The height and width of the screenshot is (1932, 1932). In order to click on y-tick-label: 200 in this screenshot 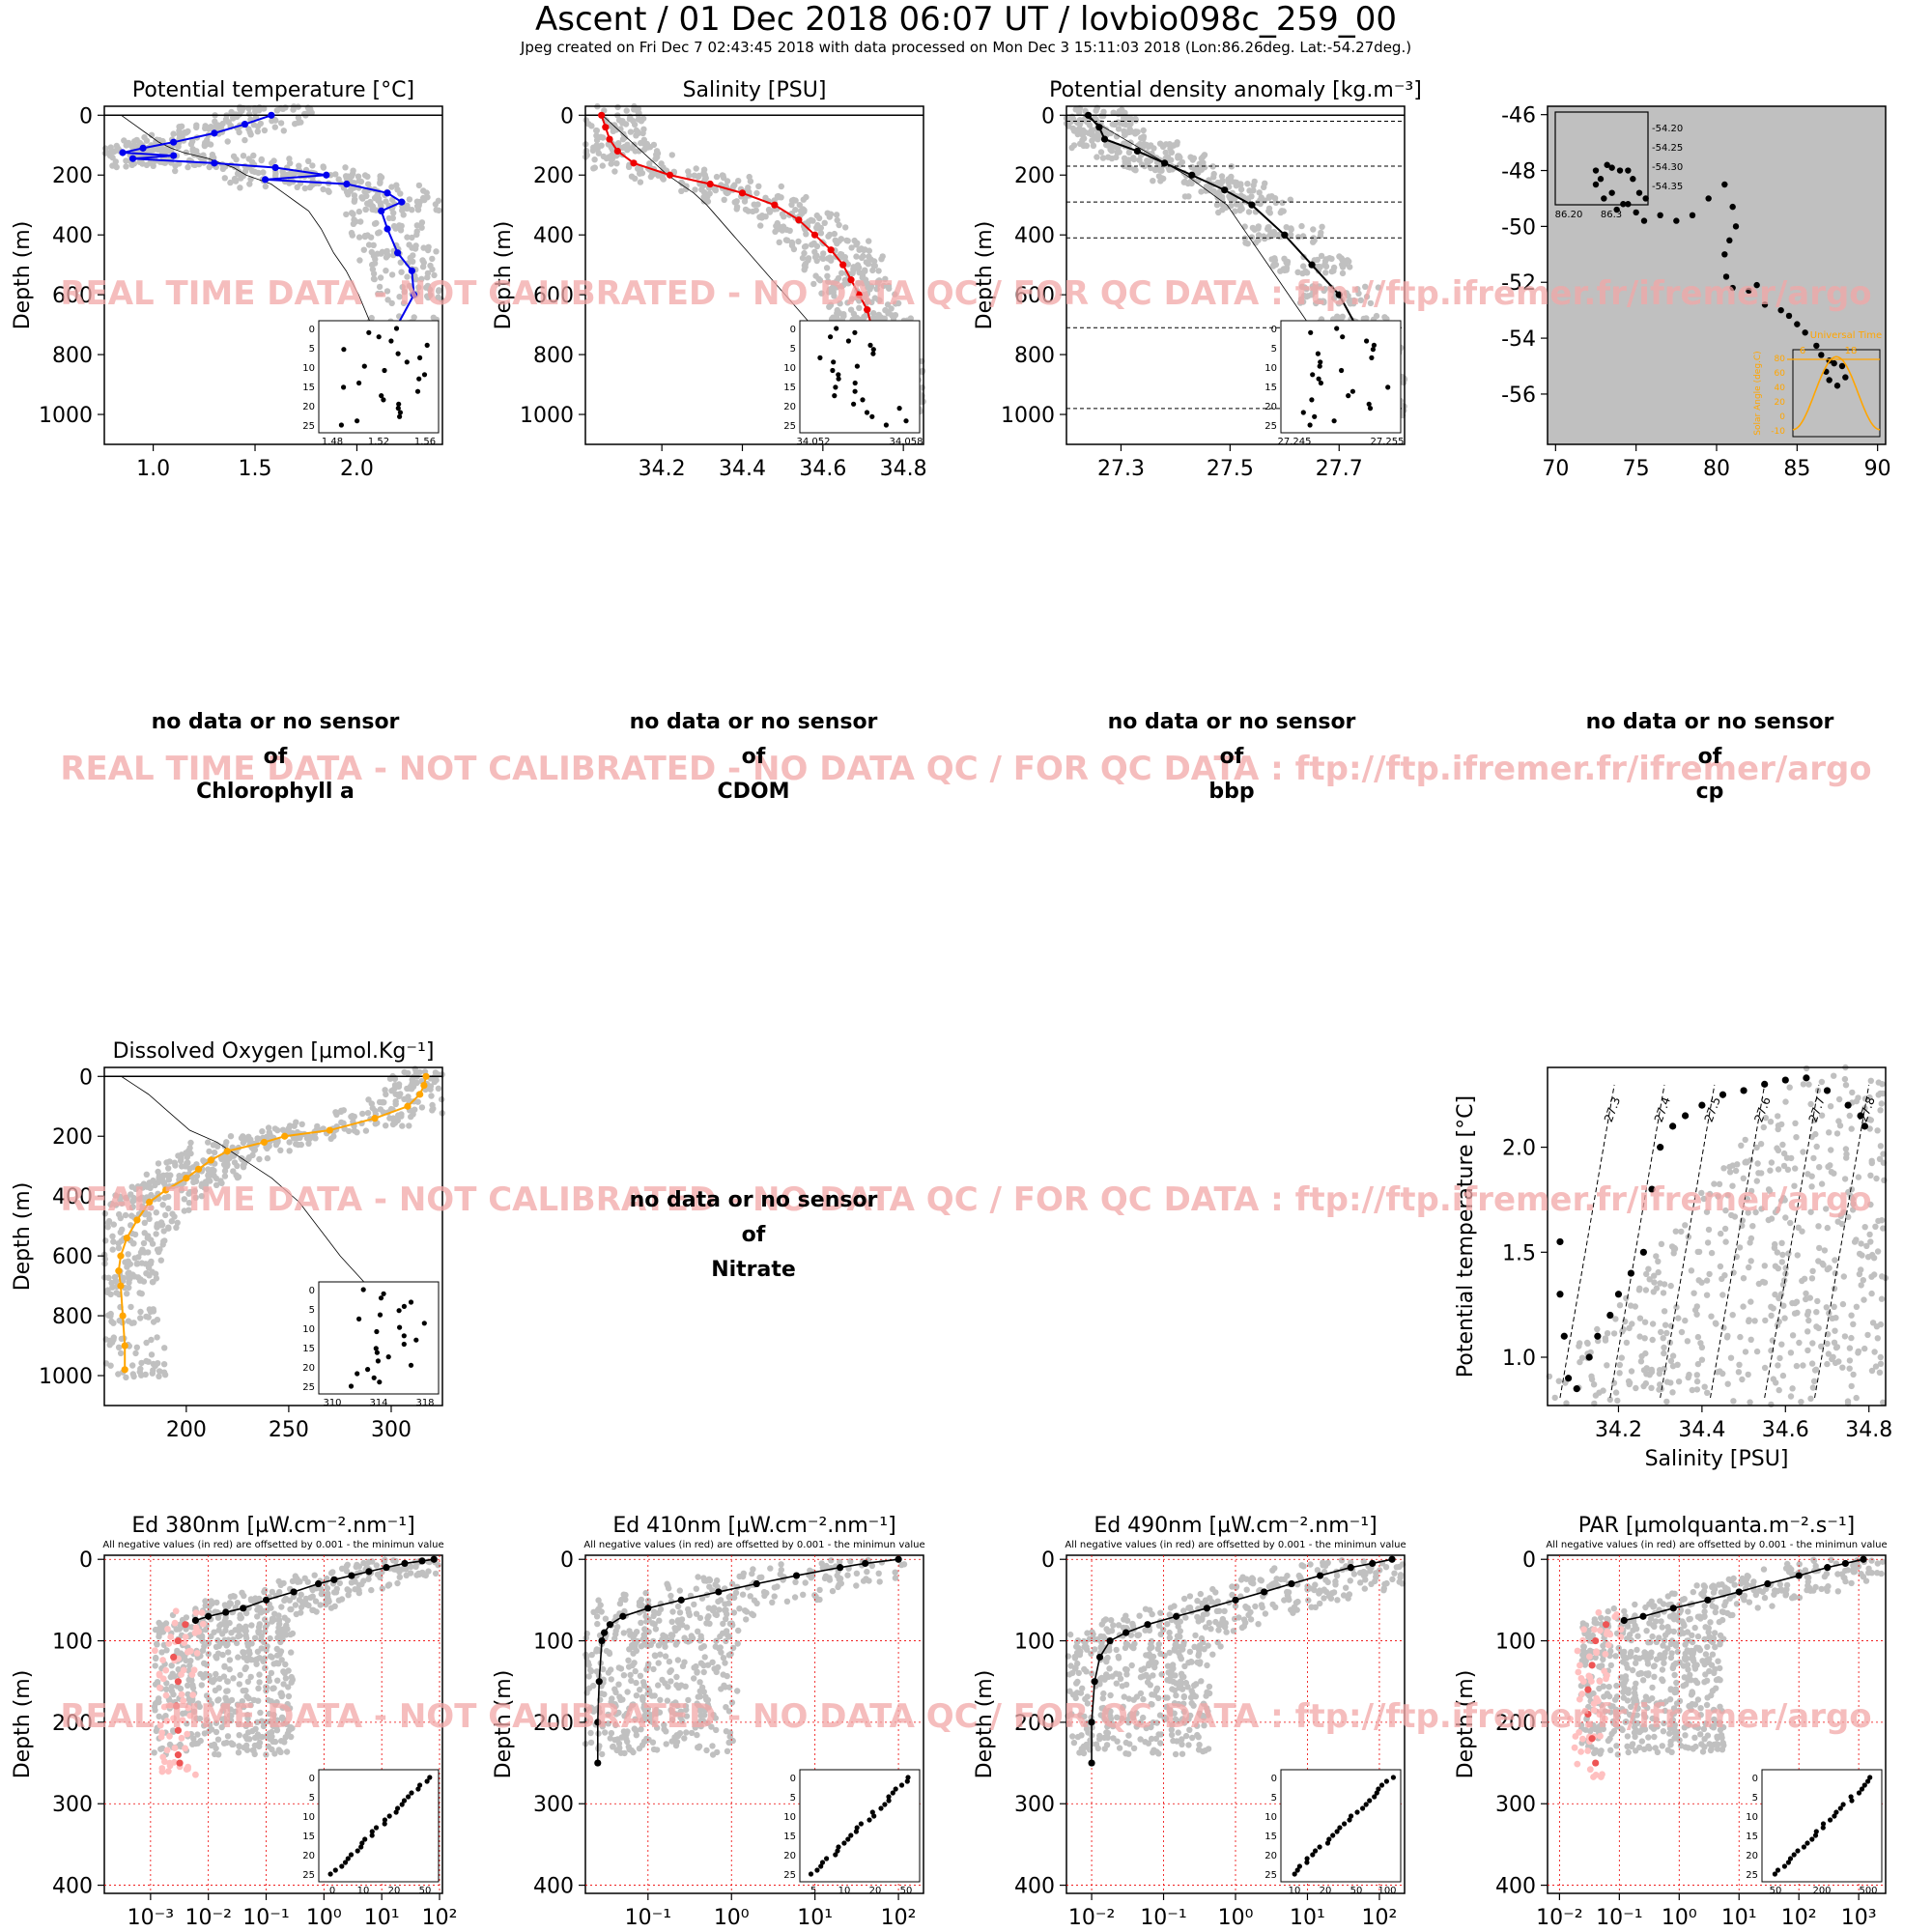, I will do `click(553, 176)`.